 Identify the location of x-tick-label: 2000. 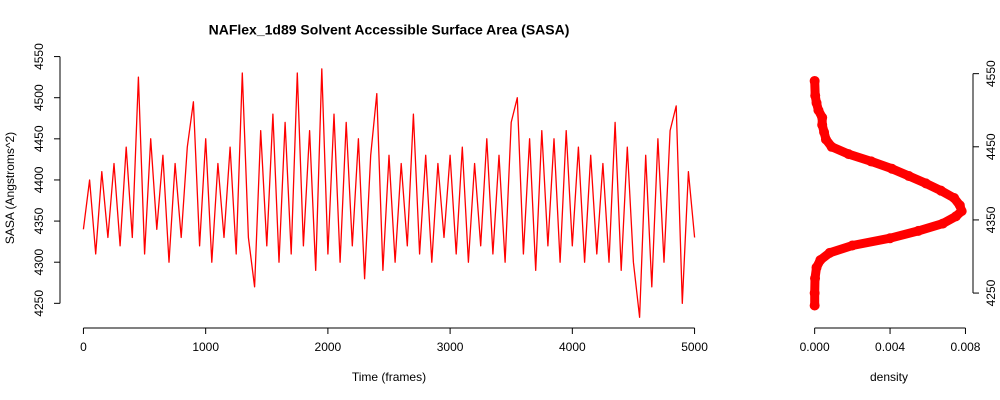
(328, 347).